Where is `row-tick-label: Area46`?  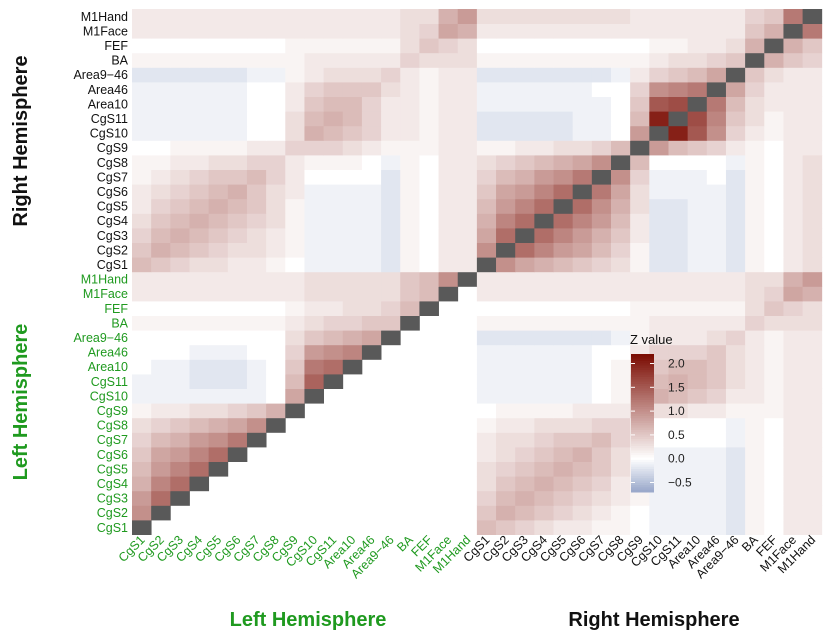 row-tick-label: Area46 is located at coordinates (108, 353).